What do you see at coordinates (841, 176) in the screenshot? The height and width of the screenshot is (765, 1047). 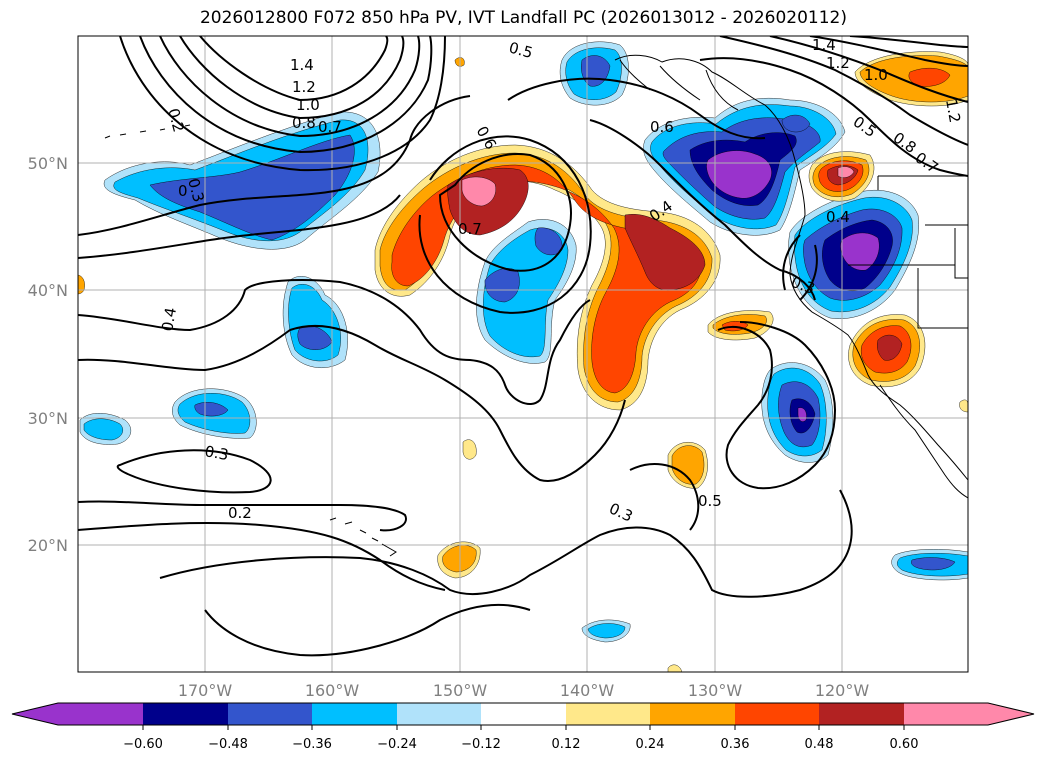 I see `positive-anomaly-123w` at bounding box center [841, 176].